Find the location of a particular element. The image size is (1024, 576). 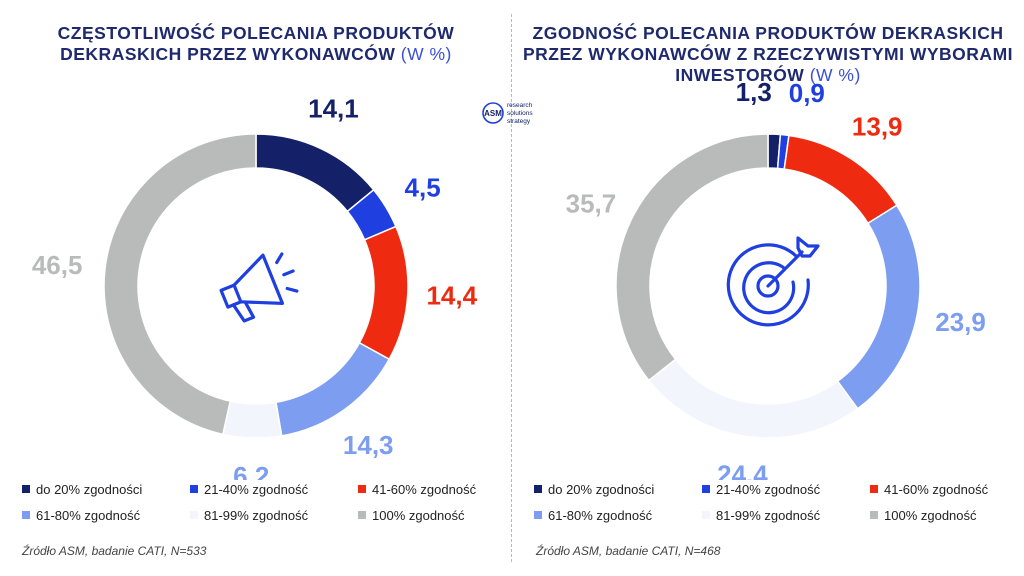

logo-line-2: solutions is located at coordinates (520, 113).